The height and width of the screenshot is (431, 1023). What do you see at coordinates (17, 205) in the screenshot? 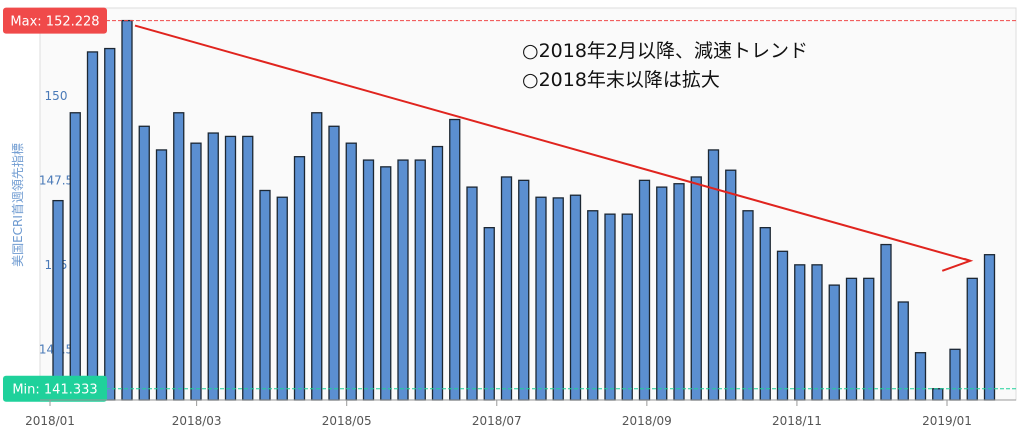
I see `y-axis-label: 美国ECRI首週領先指標` at bounding box center [17, 205].